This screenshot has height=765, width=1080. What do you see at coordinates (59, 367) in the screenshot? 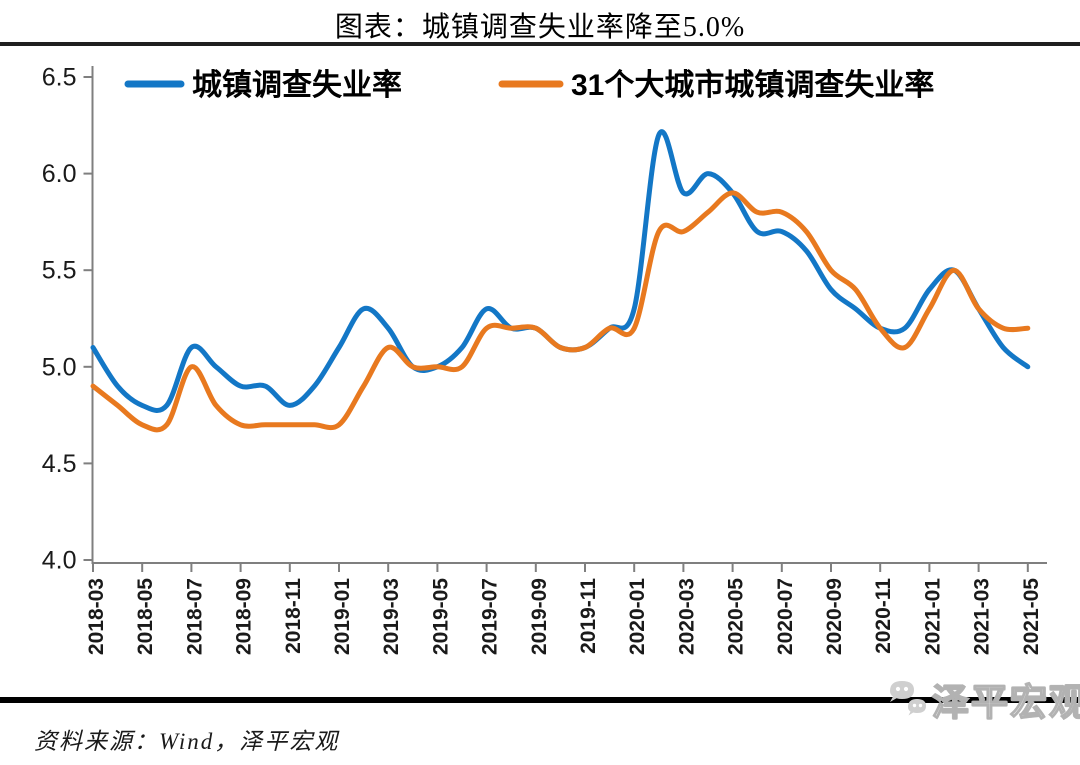
I see `y-tick-label: 5.0` at bounding box center [59, 367].